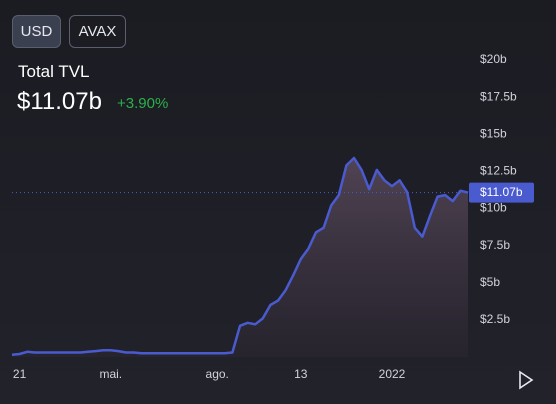 This screenshot has width=556, height=404. I want to click on x-tick-label: 21, so click(20, 374).